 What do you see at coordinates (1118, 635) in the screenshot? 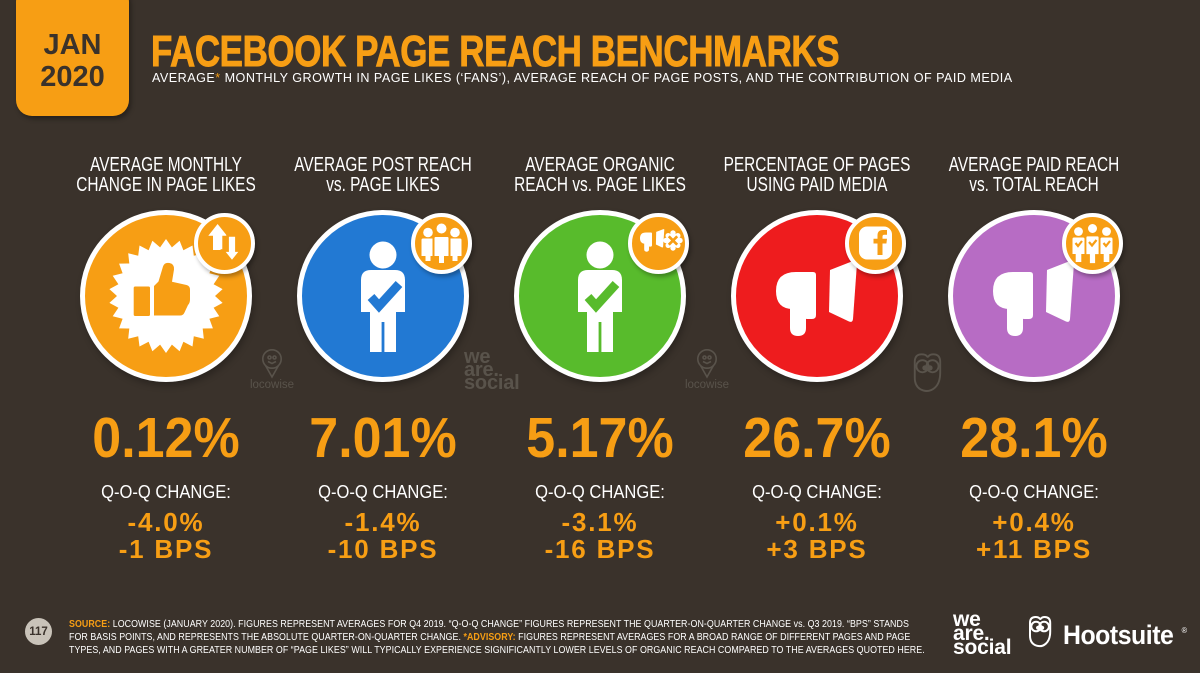
I see `svg-text: Hootsuite` at bounding box center [1118, 635].